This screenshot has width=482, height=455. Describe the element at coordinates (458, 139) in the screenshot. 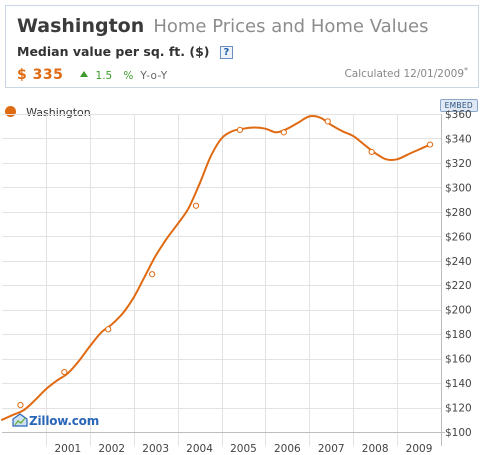

I see `y-tick-label: $340` at that location.